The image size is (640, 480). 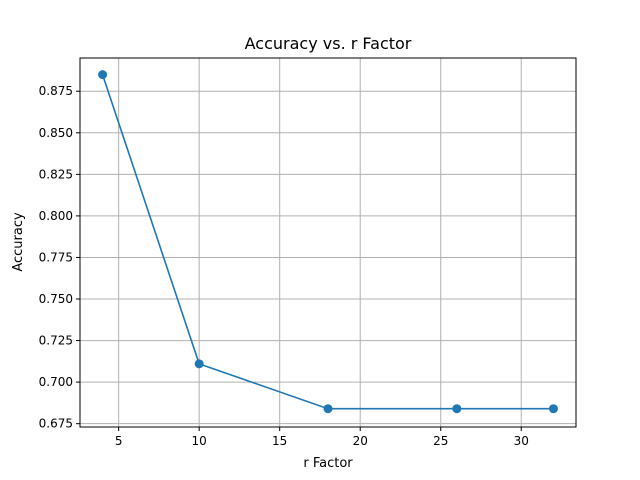 I want to click on x-tick-label: 20, so click(x=360, y=441).